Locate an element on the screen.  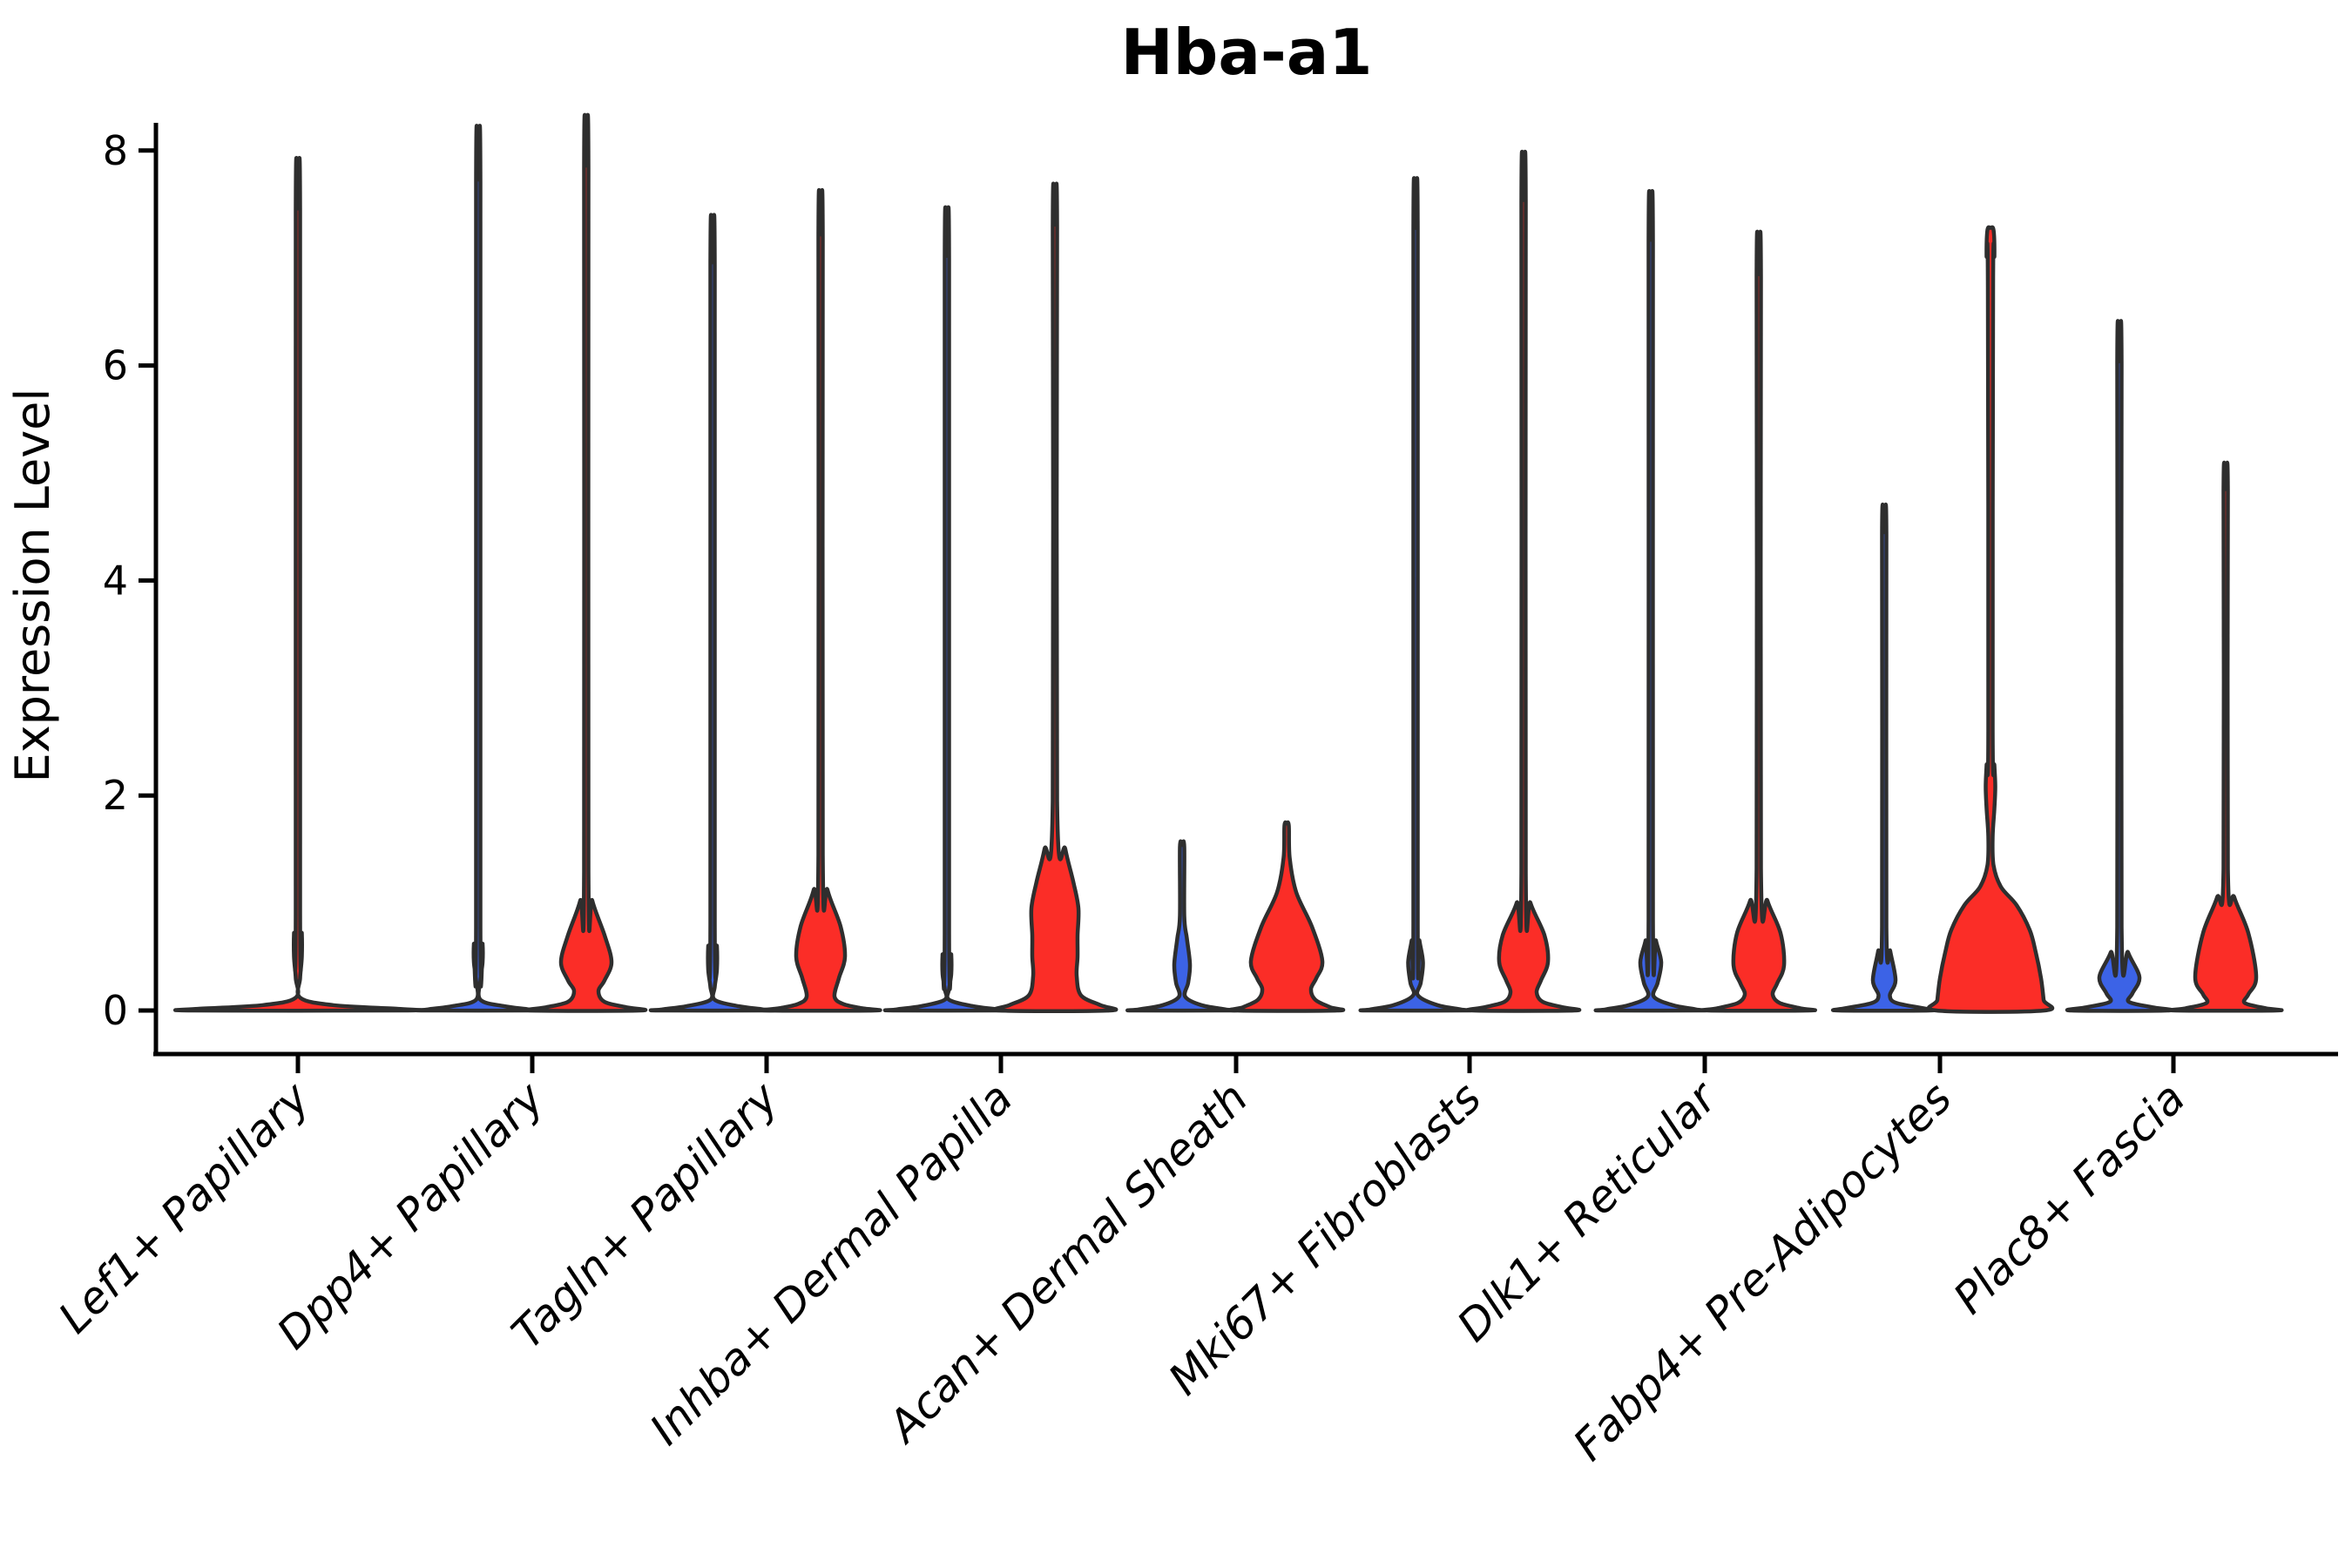
y-axis-ticks: 0 2 4 6 8 is located at coordinates (129, 580).